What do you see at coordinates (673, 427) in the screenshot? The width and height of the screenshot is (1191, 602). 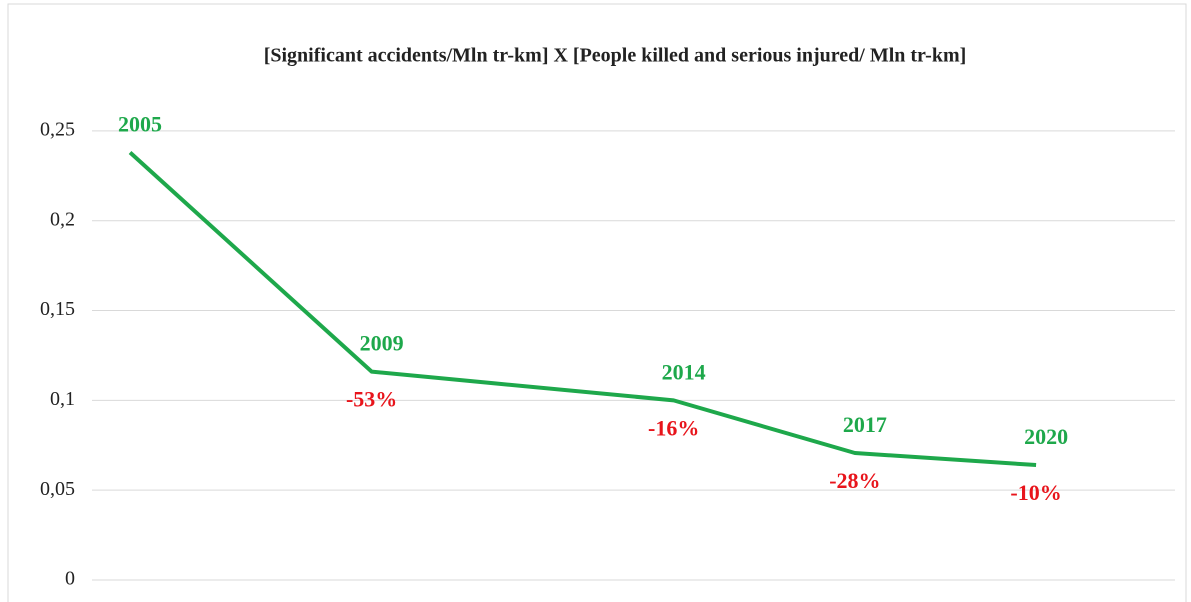 I see `change-label: -16%` at bounding box center [673, 427].